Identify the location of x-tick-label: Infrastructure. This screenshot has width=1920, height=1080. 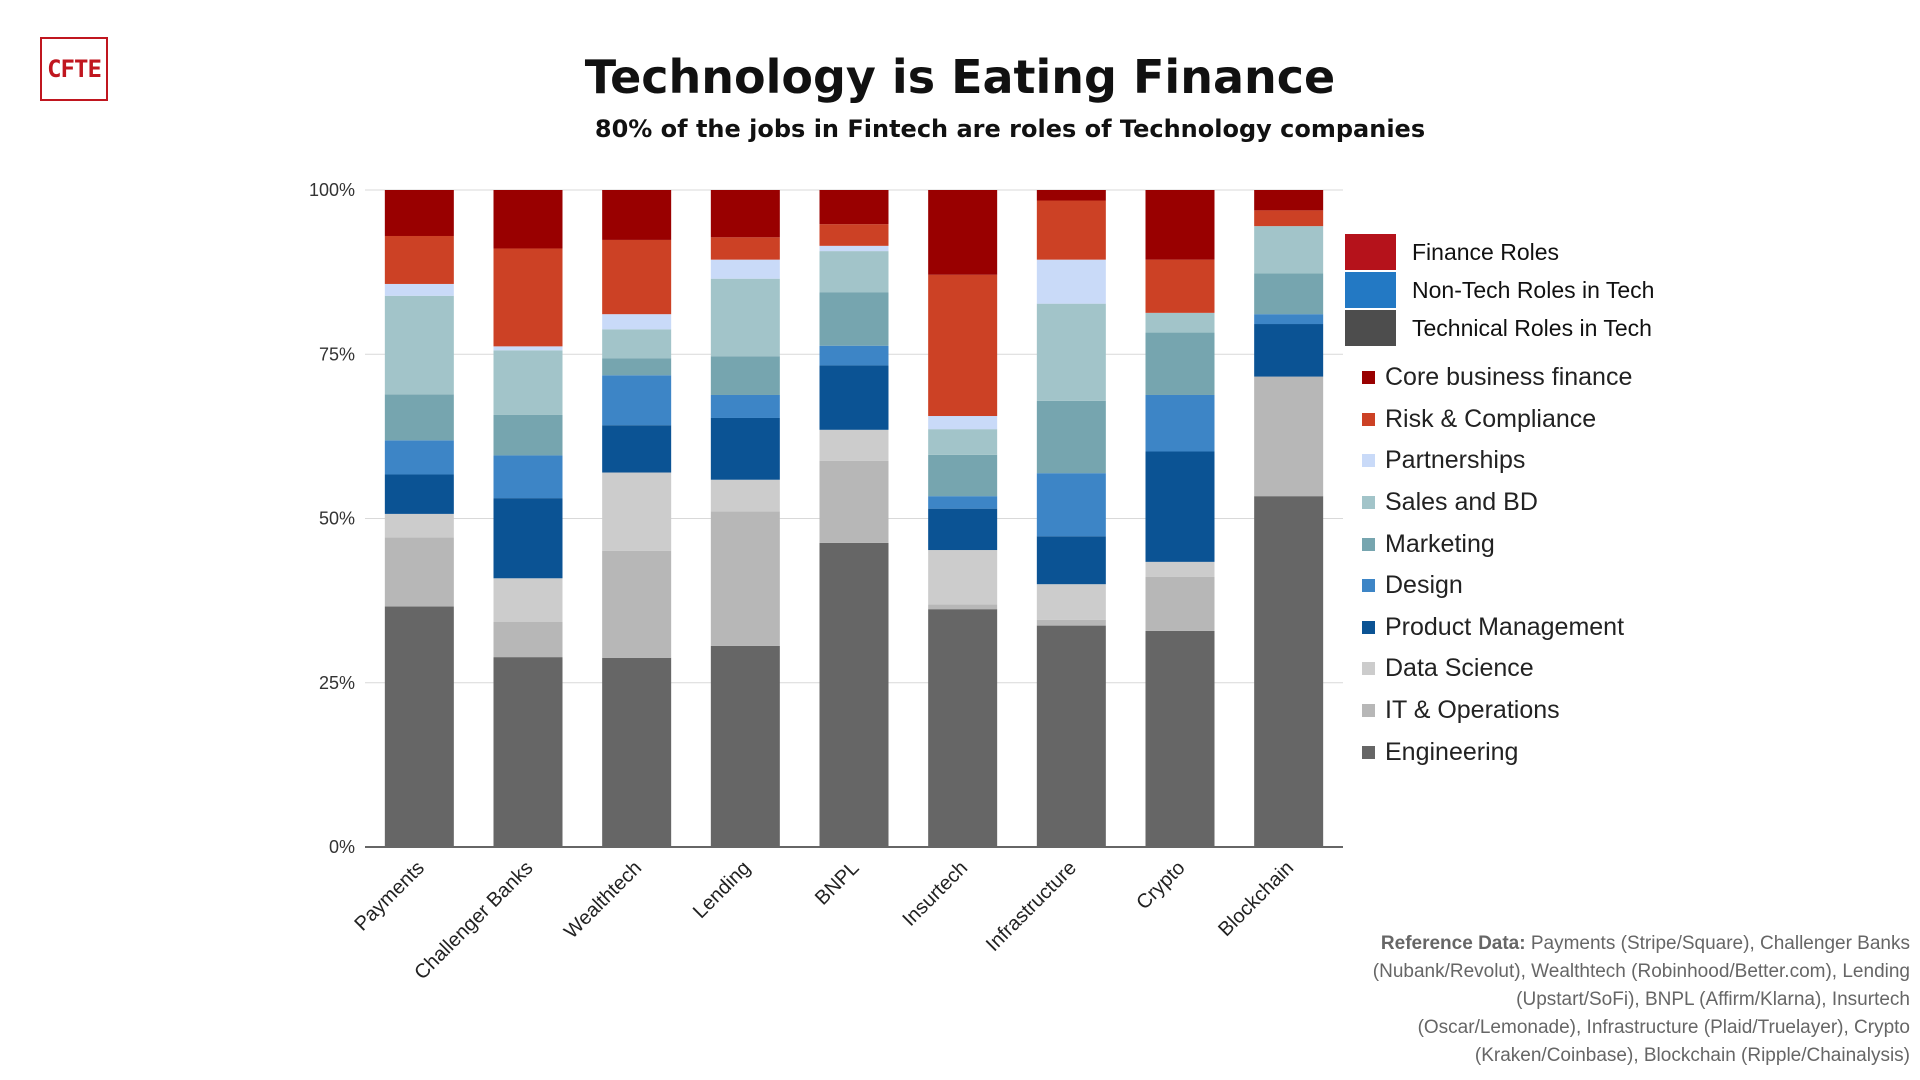
(1031, 906).